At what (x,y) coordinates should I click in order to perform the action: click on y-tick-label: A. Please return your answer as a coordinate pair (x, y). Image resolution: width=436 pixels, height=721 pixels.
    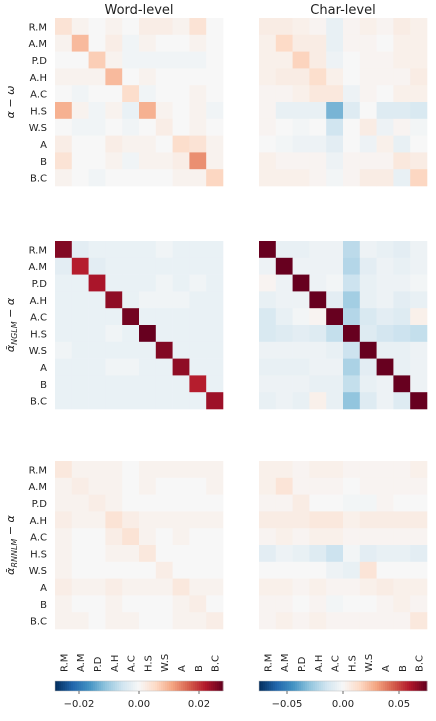
    Looking at the image, I should click on (43, 368).